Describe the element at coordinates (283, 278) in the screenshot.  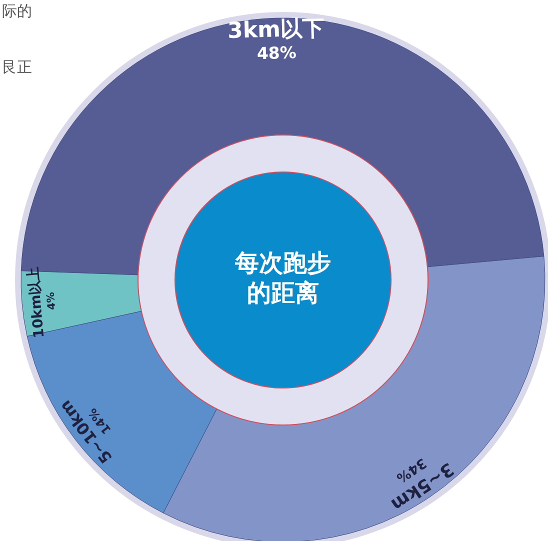
I see `text: 每次跑步的距离` at that location.